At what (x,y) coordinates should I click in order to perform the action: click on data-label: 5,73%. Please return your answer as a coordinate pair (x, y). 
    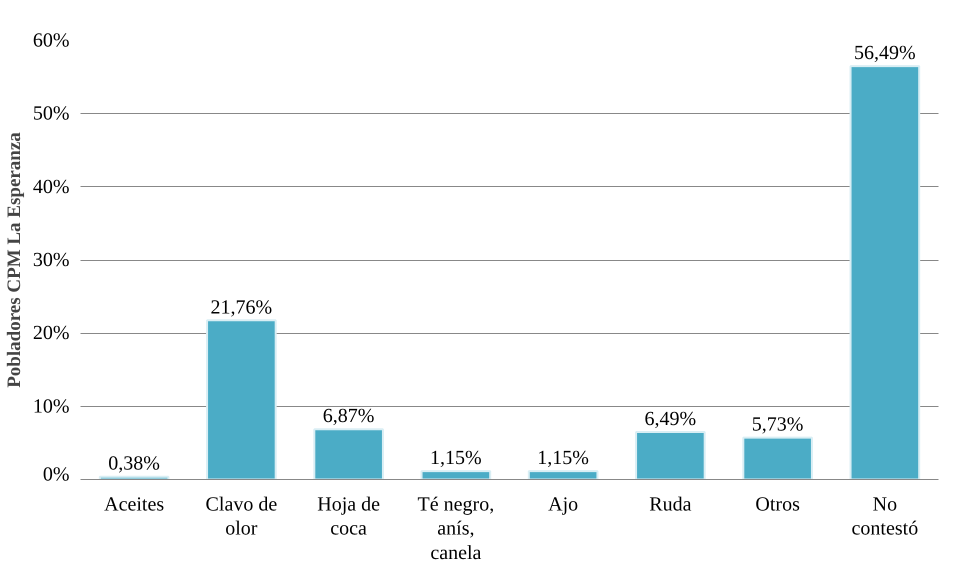
    Looking at the image, I should click on (778, 425).